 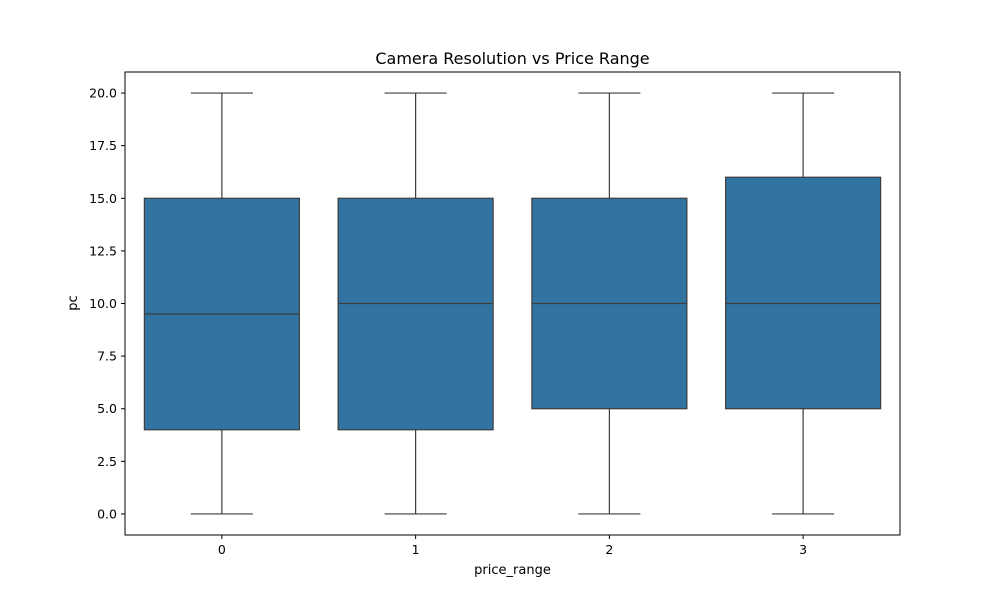 I want to click on y-tick-label: 15.0, so click(x=103, y=198).